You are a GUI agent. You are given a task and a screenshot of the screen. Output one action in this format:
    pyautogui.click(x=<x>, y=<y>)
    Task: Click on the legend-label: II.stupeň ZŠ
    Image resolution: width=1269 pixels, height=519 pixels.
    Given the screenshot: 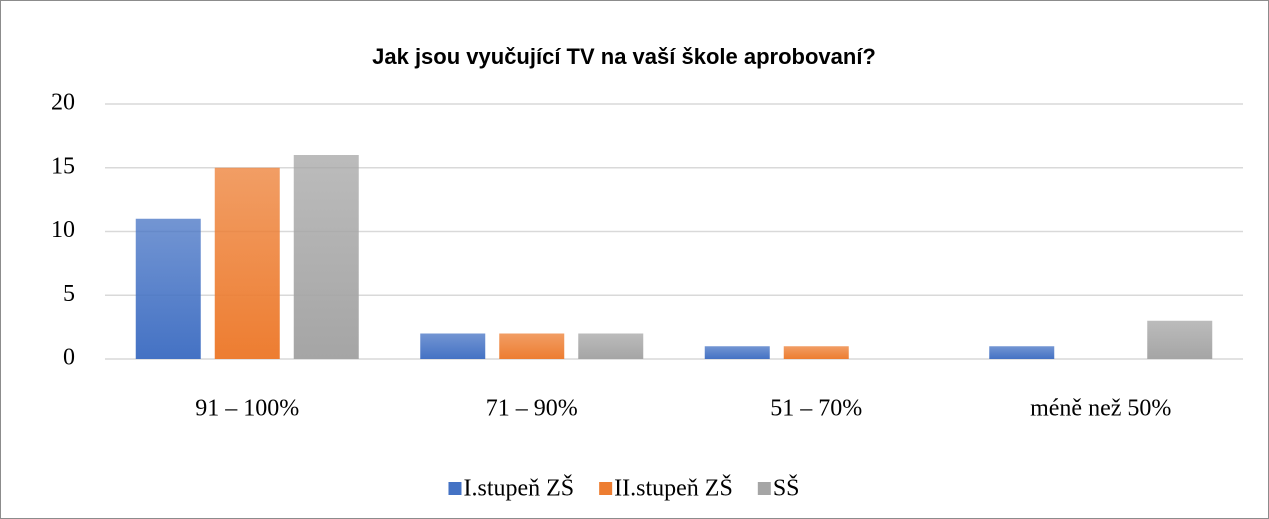 What is the action you would take?
    pyautogui.click(x=673, y=488)
    